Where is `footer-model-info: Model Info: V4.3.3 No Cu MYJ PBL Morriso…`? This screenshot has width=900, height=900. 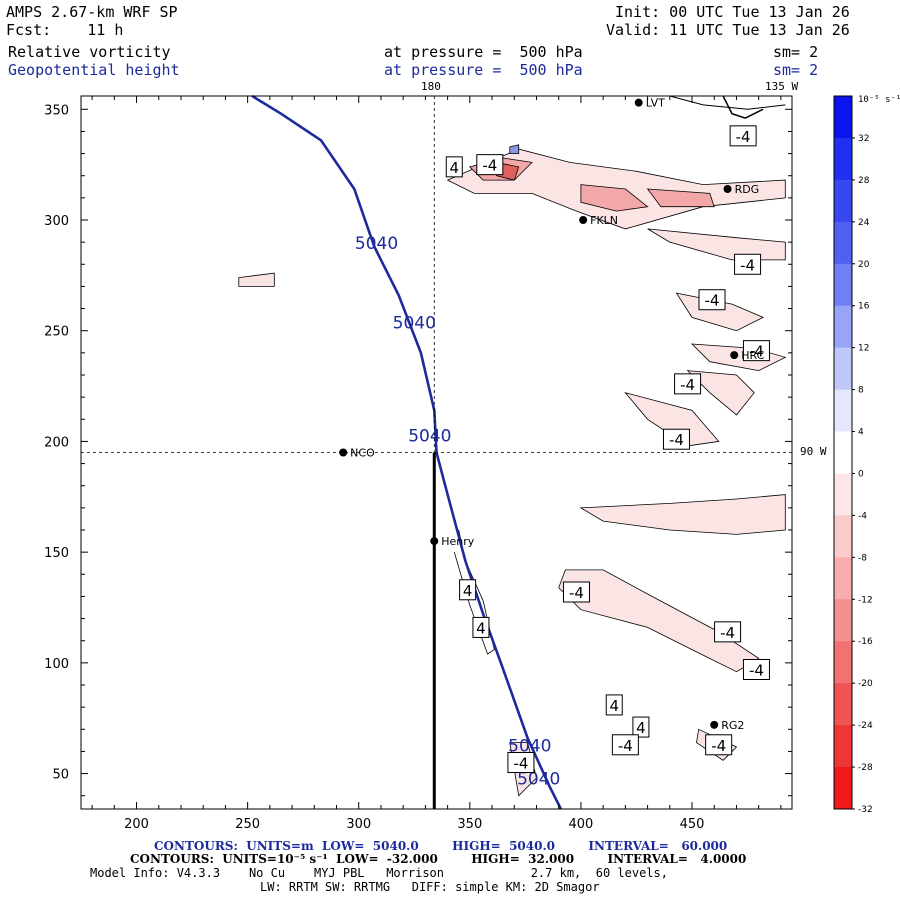 footer-model-info: Model Info: V4.3.3 No Cu MYJ PBL Morriso… is located at coordinates (379, 873).